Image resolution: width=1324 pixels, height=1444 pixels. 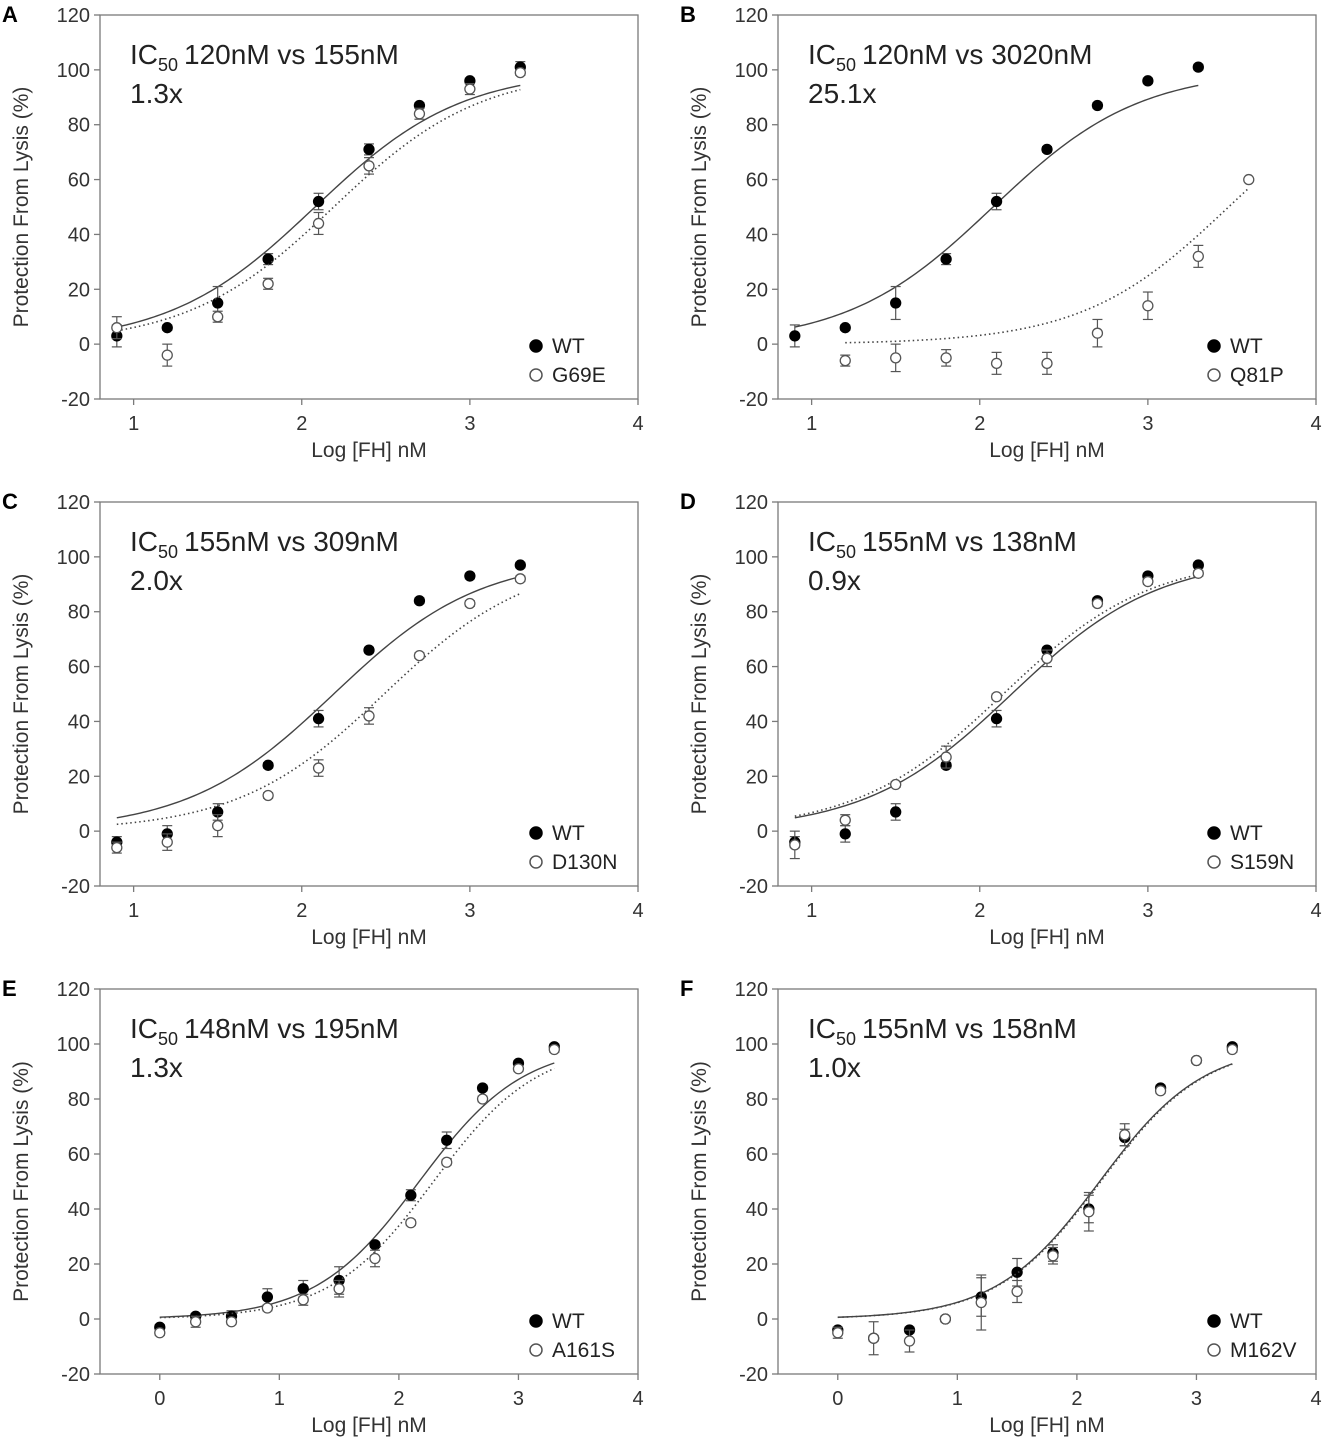 I want to click on fit-curve-d130n, so click(x=318, y=709).